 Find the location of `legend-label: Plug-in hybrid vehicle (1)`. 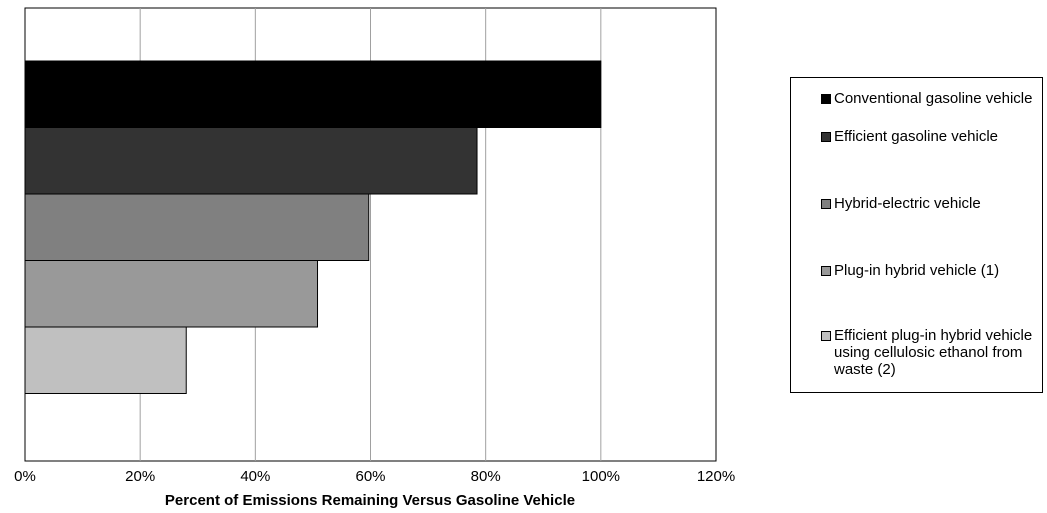

legend-label: Plug-in hybrid vehicle (1) is located at coordinates (917, 270).